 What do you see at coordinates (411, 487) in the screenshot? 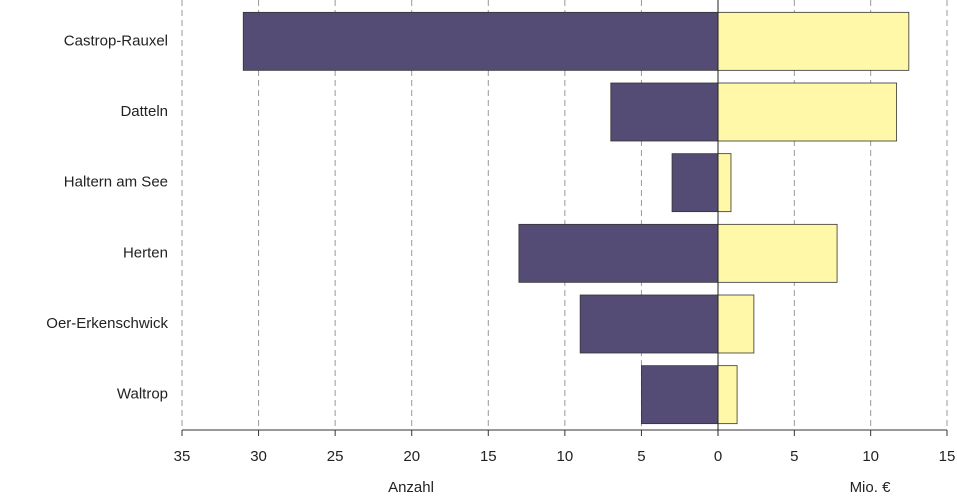
I see `left-axis-label: Anzahl` at bounding box center [411, 487].